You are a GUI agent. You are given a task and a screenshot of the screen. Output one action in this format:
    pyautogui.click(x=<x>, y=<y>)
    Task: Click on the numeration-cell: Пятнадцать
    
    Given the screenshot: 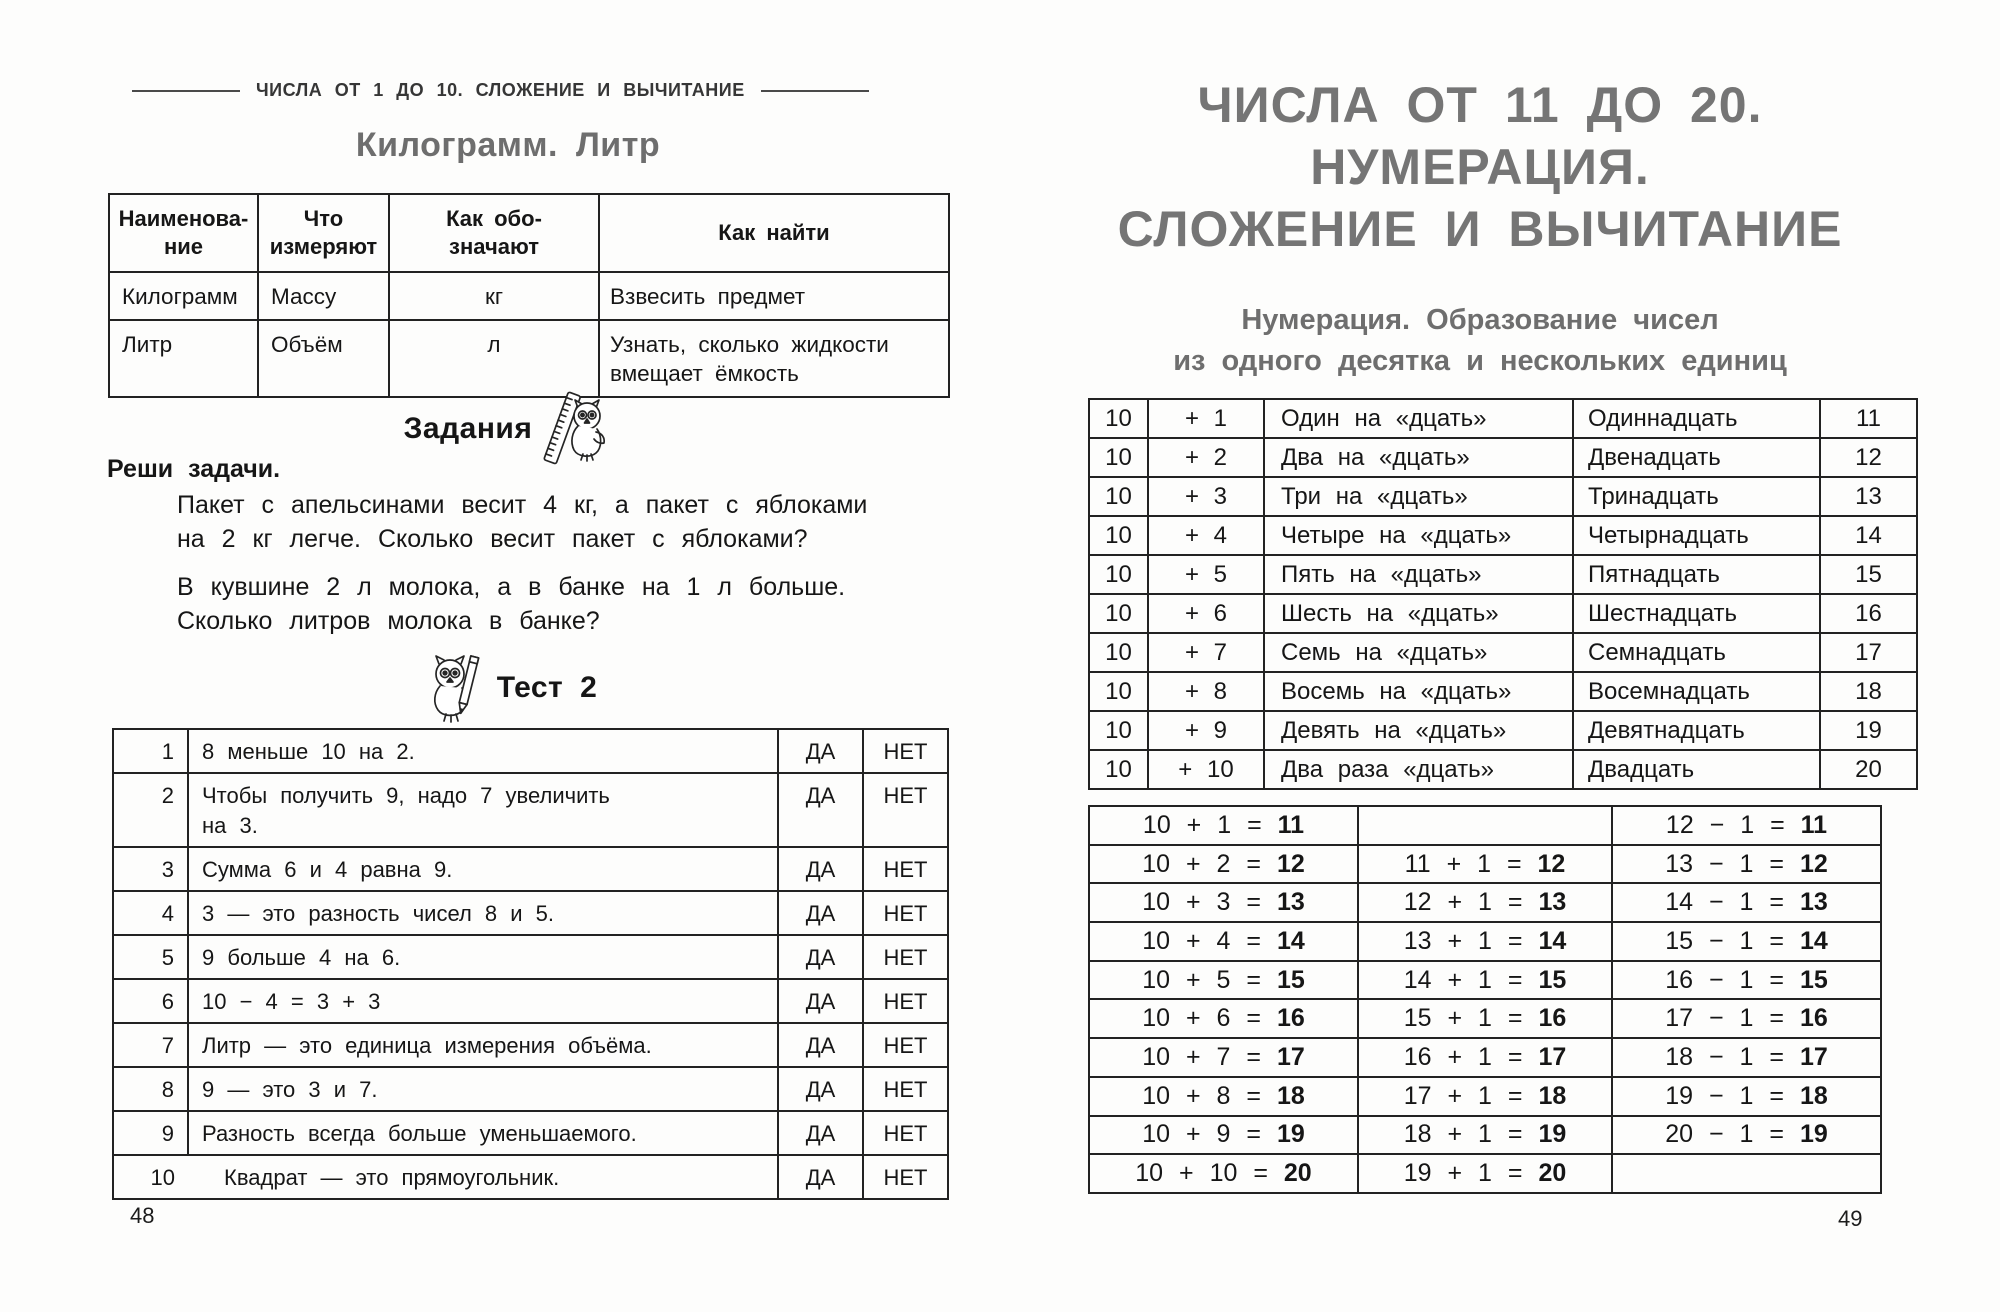 What is the action you would take?
    pyautogui.click(x=1696, y=574)
    